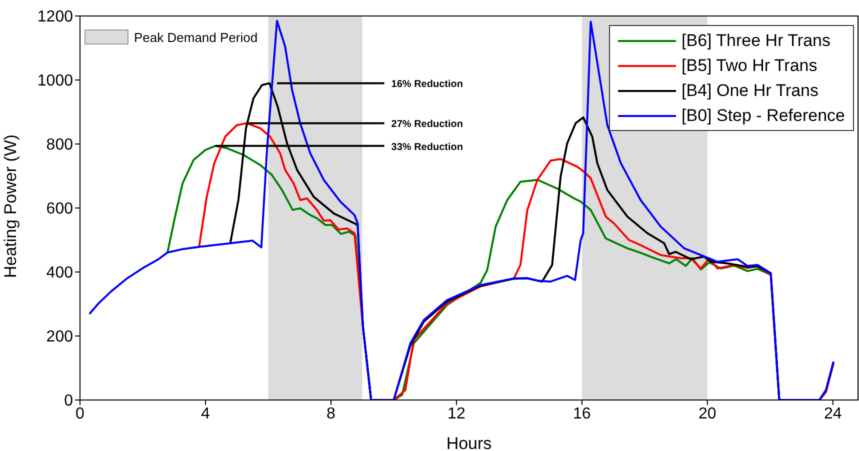 The width and height of the screenshot is (859, 451). Describe the element at coordinates (55, 81) in the screenshot. I see `y-tick-label: 1000` at that location.